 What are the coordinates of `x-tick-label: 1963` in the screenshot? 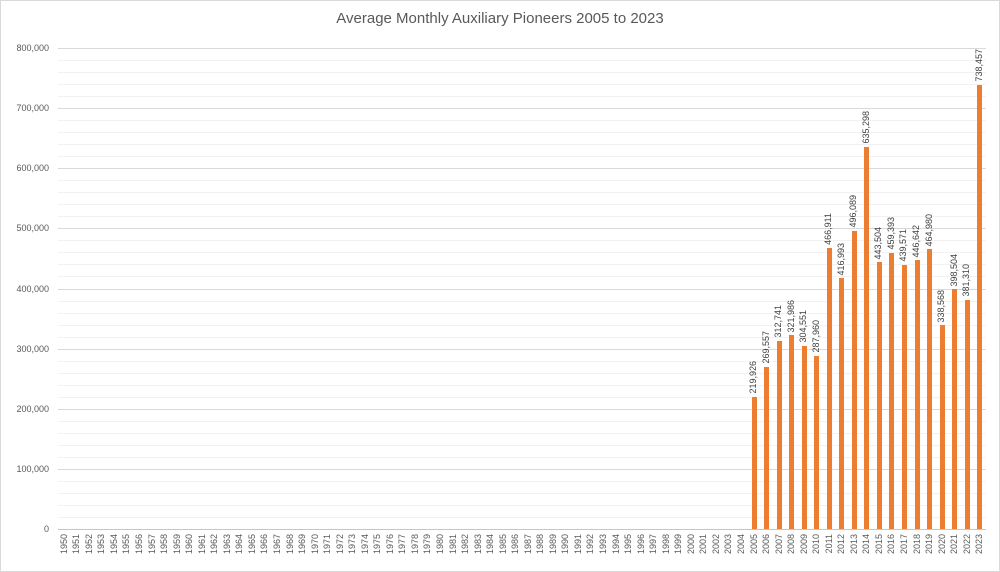 It's located at (226, 544).